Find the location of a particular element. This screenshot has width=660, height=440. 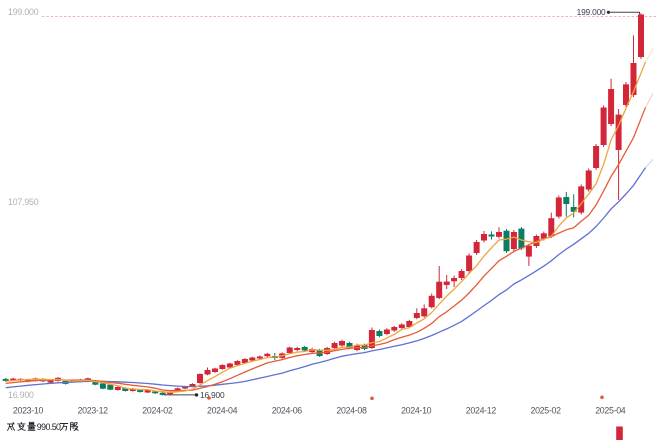

svg-text: 990.50 is located at coordinates (49, 427).